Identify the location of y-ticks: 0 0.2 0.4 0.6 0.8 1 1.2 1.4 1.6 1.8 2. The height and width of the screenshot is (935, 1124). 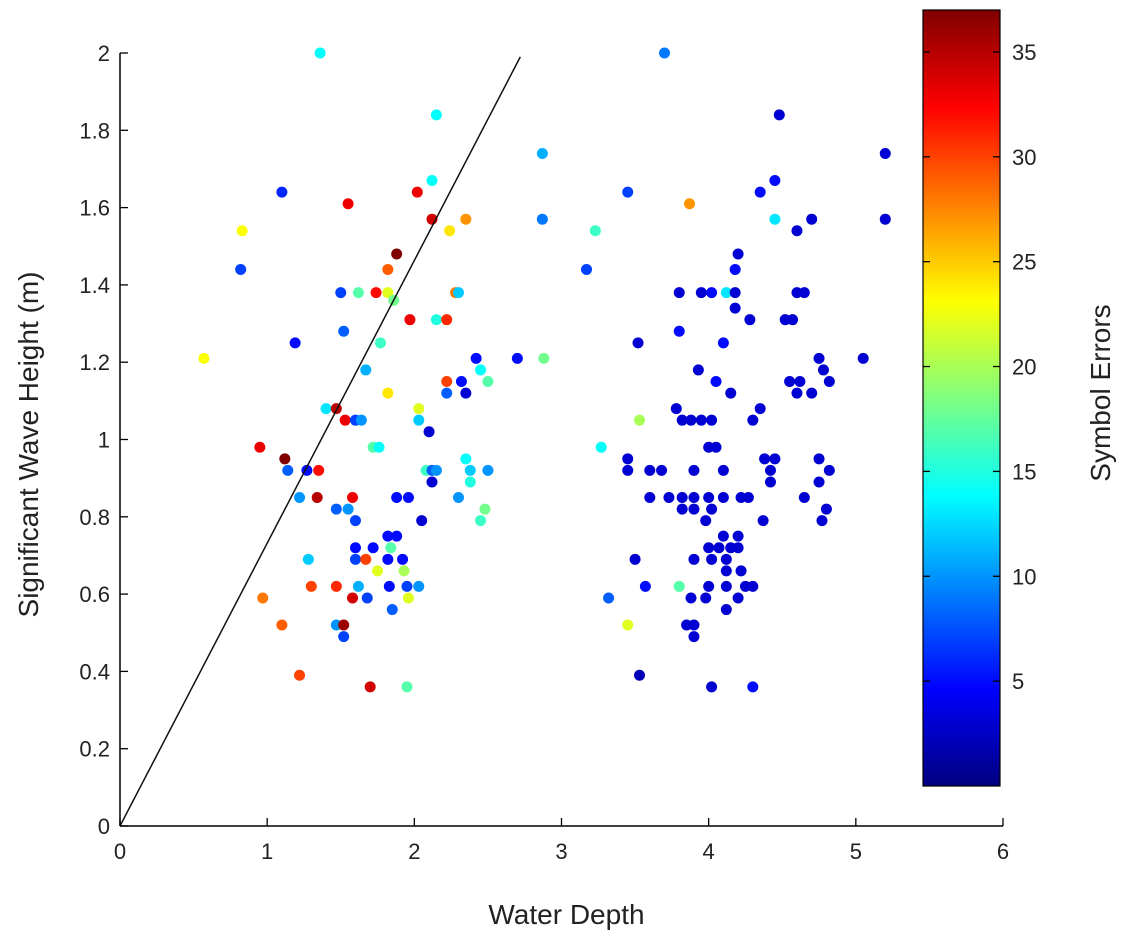
(103, 440).